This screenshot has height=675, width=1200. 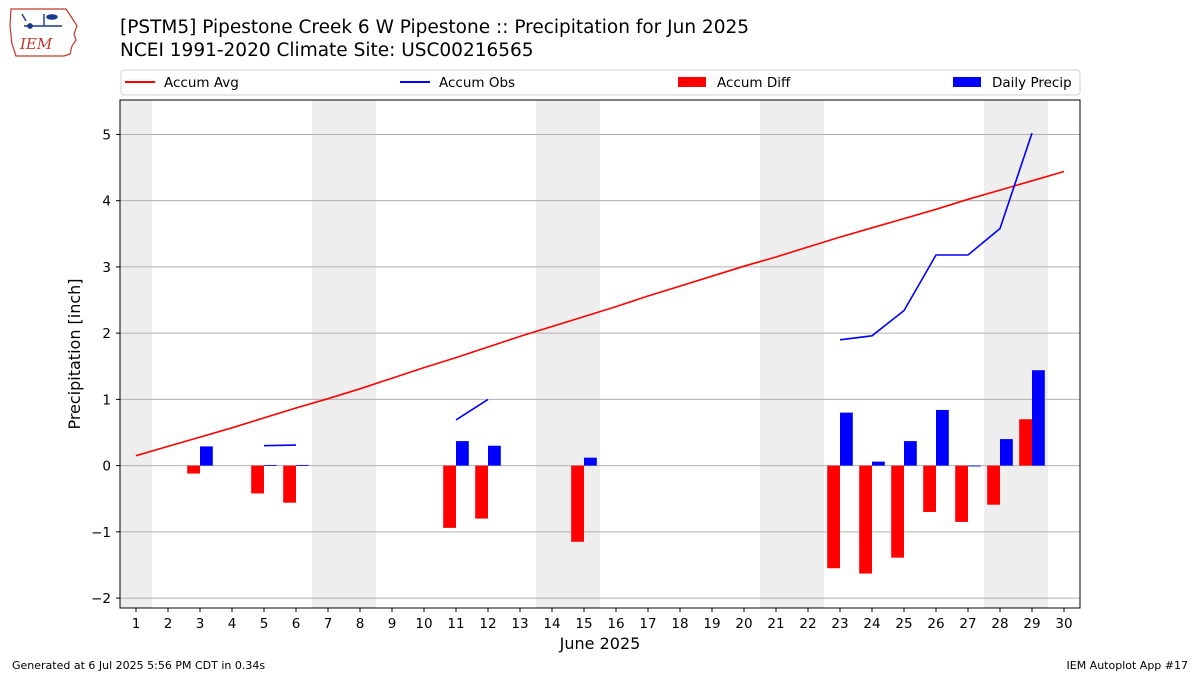 What do you see at coordinates (106, 268) in the screenshot?
I see `y-tick-label: 3` at bounding box center [106, 268].